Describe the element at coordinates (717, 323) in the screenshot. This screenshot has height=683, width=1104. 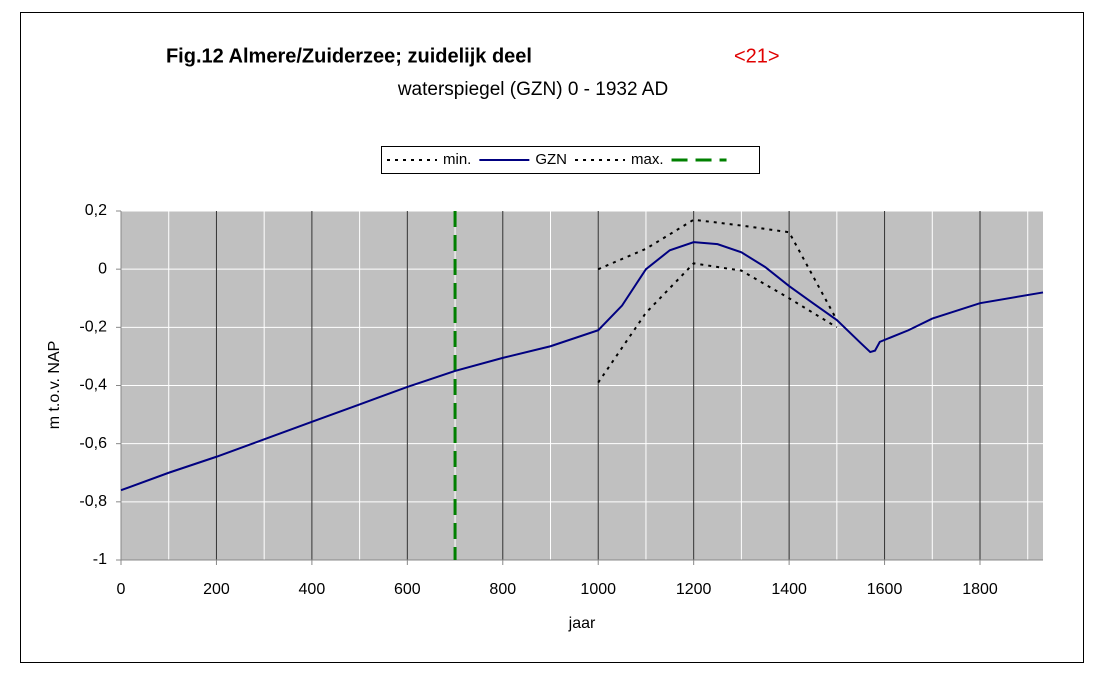
I see `line-min` at that location.